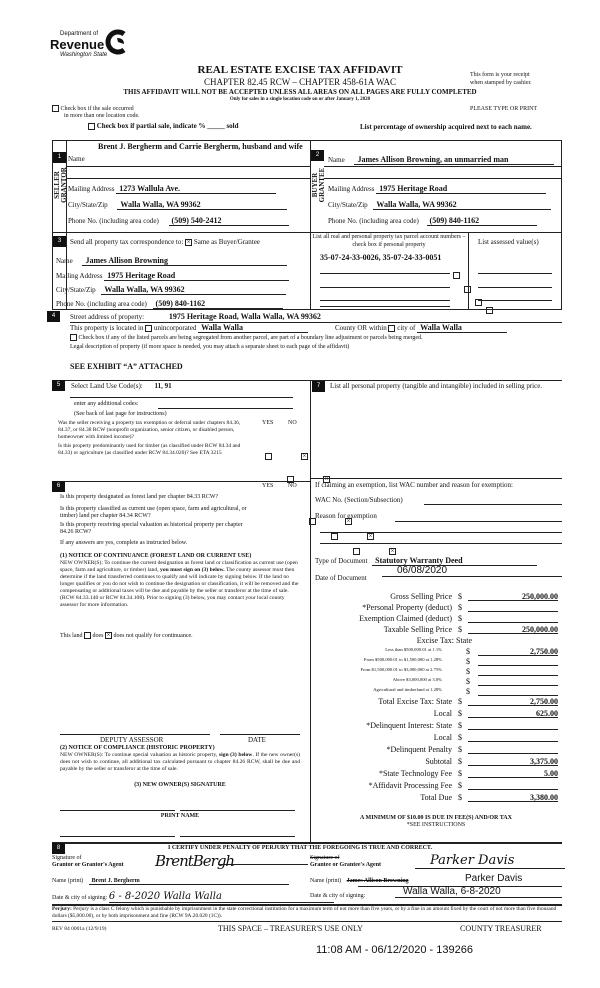  Describe the element at coordinates (101, 304) in the screenshot. I see `corr-phone-label: Phone No. (including area code)` at that location.